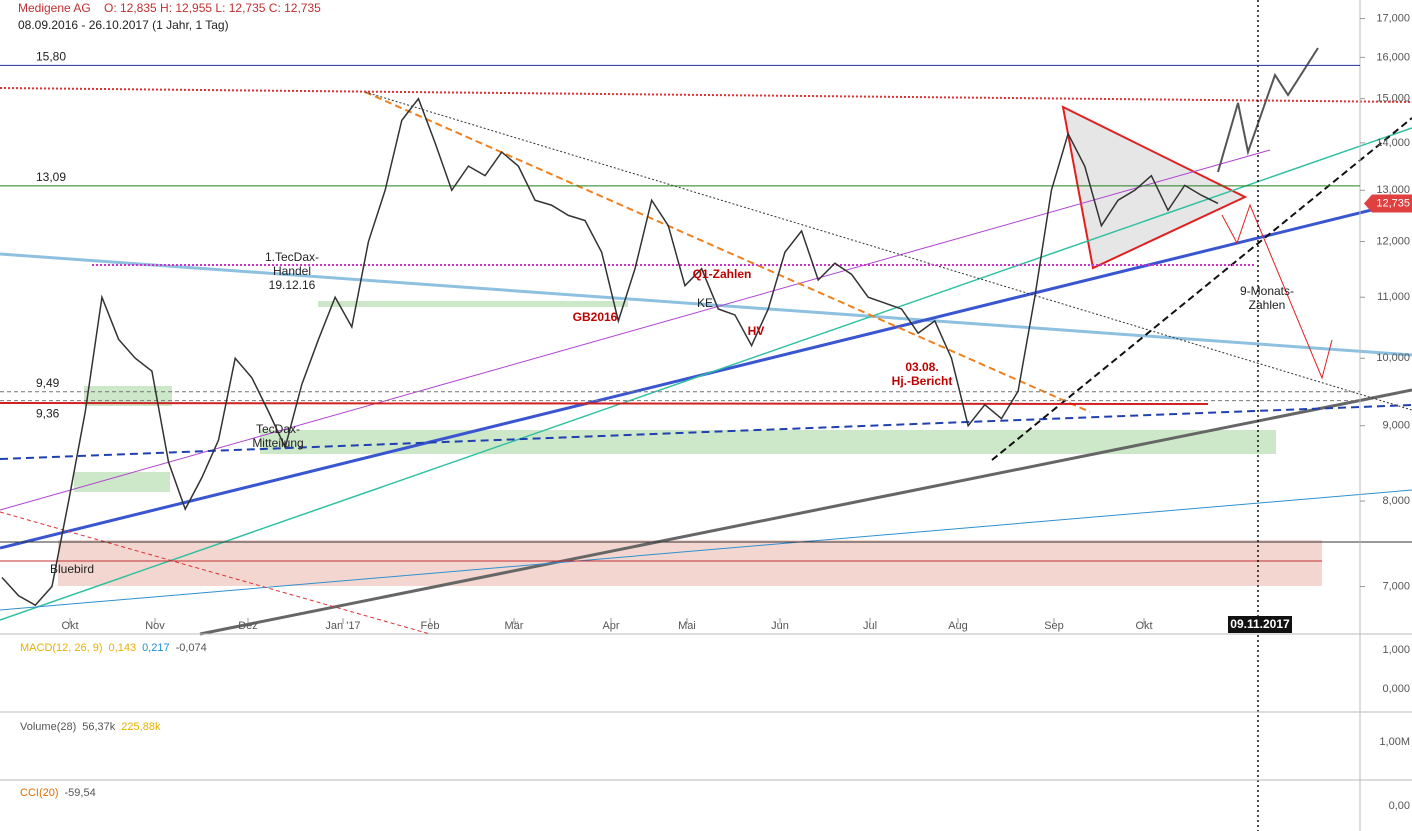 The height and width of the screenshot is (831, 1412). What do you see at coordinates (1393, 57) in the screenshot?
I see `y-tick-label: 16,000` at bounding box center [1393, 57].